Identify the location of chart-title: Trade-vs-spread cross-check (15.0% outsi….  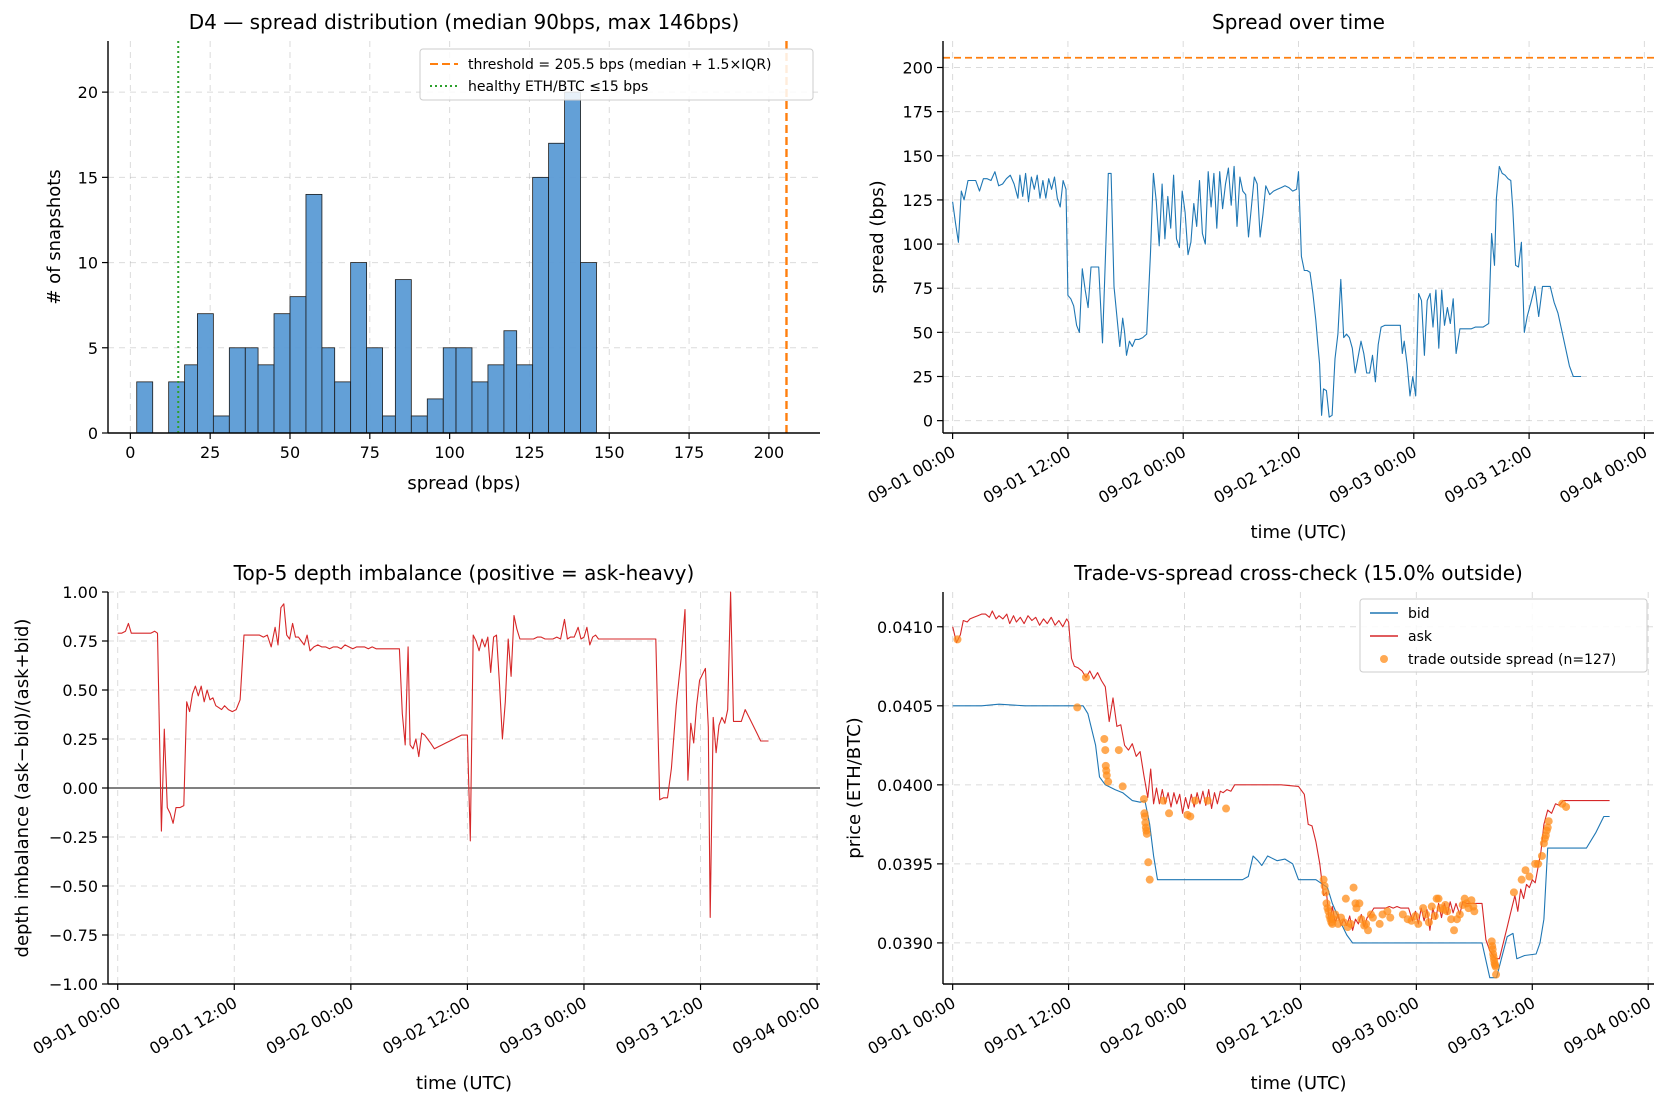
(1298, 573).